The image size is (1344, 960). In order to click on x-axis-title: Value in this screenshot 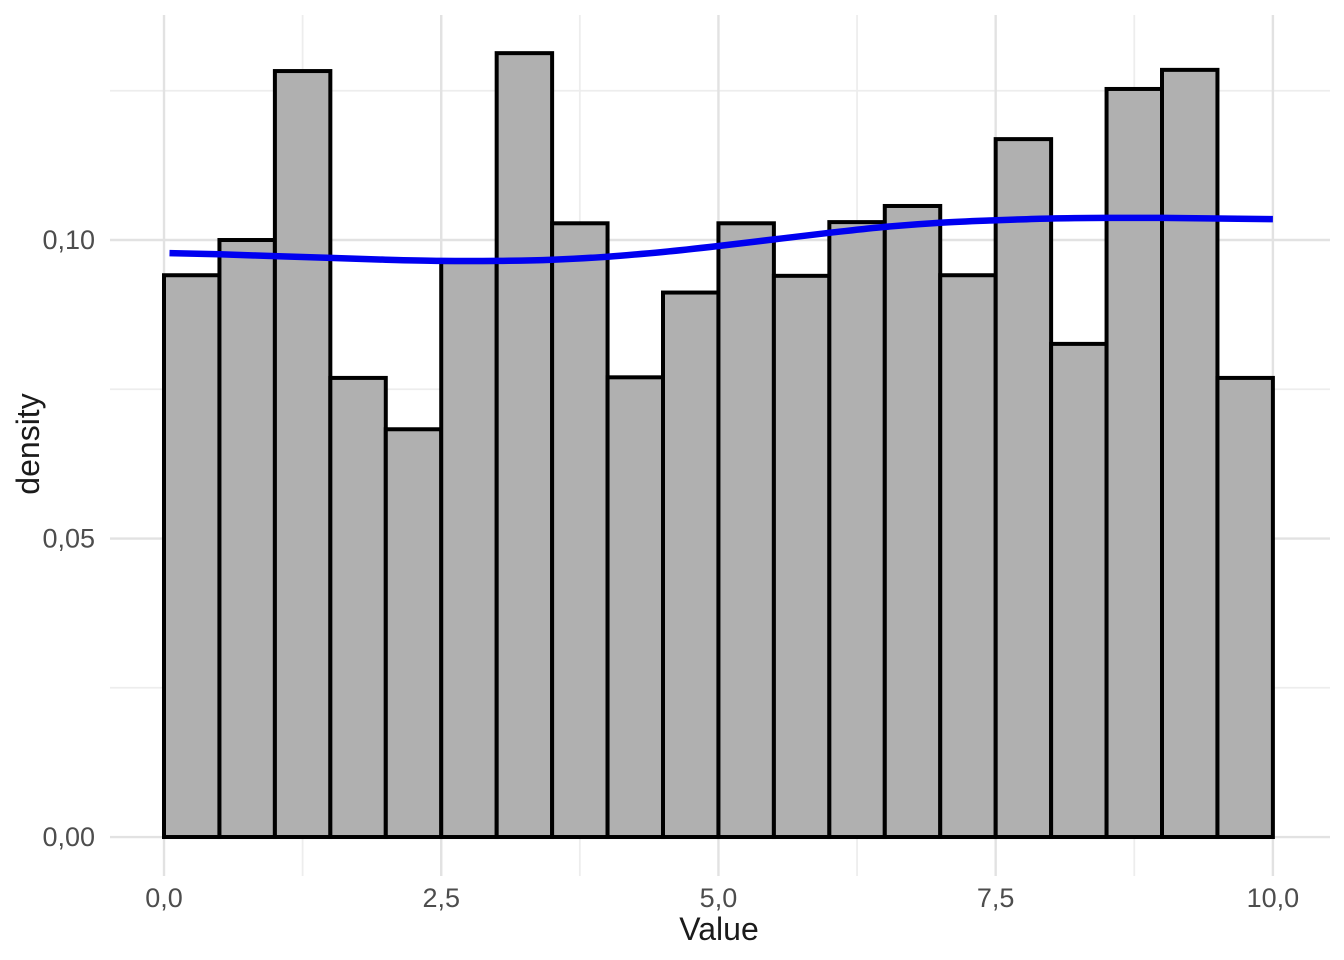, I will do `click(718, 929)`.